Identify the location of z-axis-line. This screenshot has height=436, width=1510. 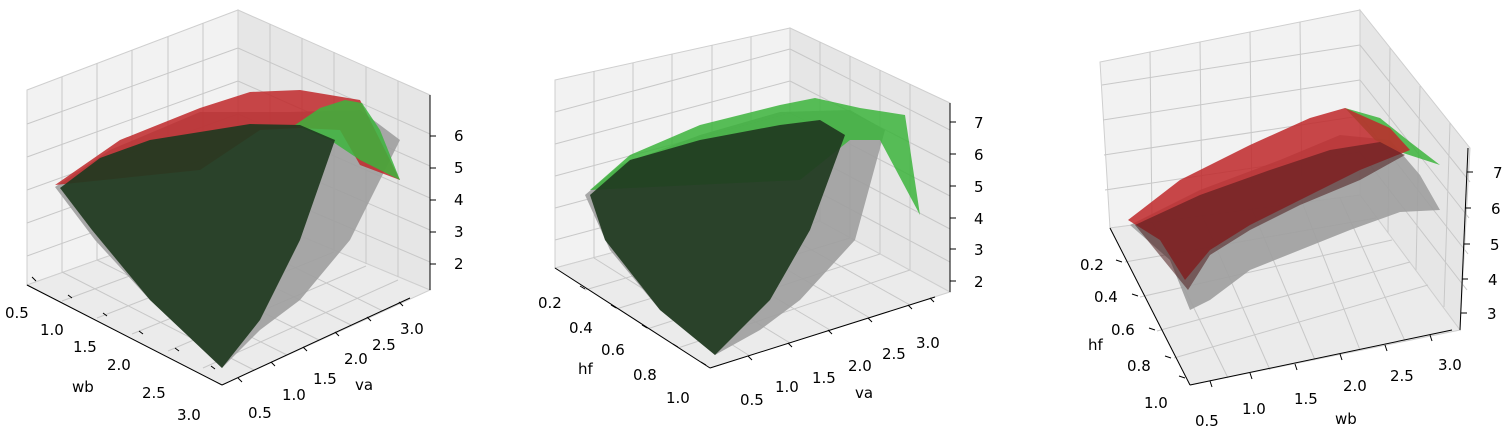
(1464, 239).